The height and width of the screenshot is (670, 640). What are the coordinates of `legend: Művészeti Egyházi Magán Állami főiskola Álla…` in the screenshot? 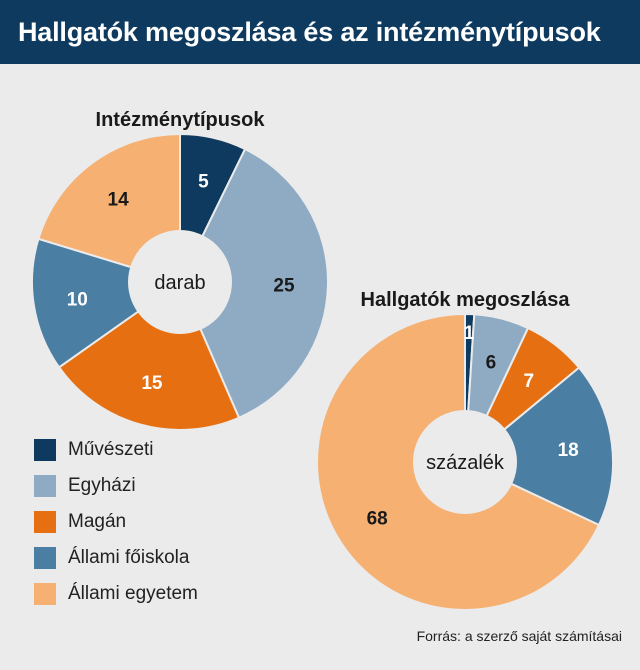 It's located at (116, 522).